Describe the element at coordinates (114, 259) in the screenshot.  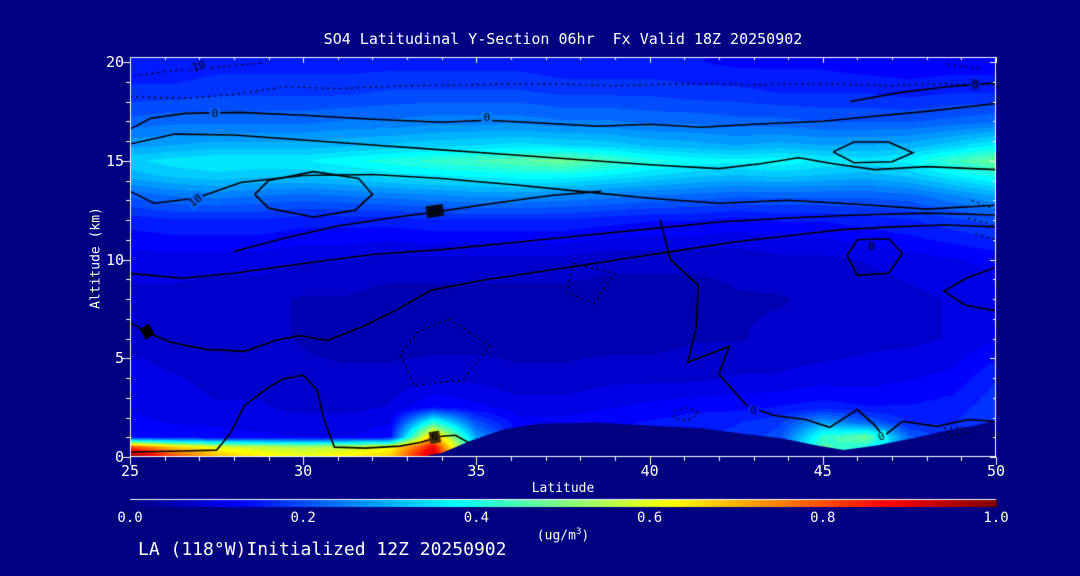
I see `y-tick-label: 10` at that location.